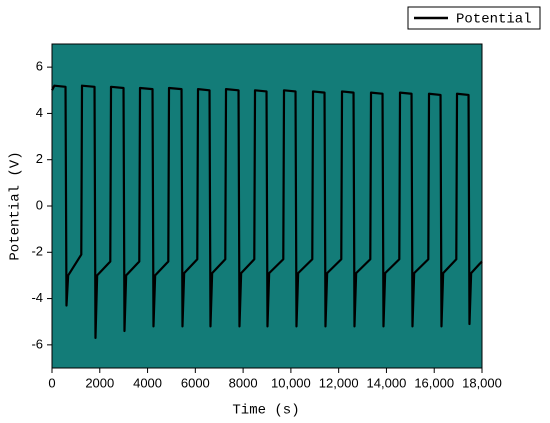 This screenshot has height=423, width=550. I want to click on legend-box, so click(474, 18).